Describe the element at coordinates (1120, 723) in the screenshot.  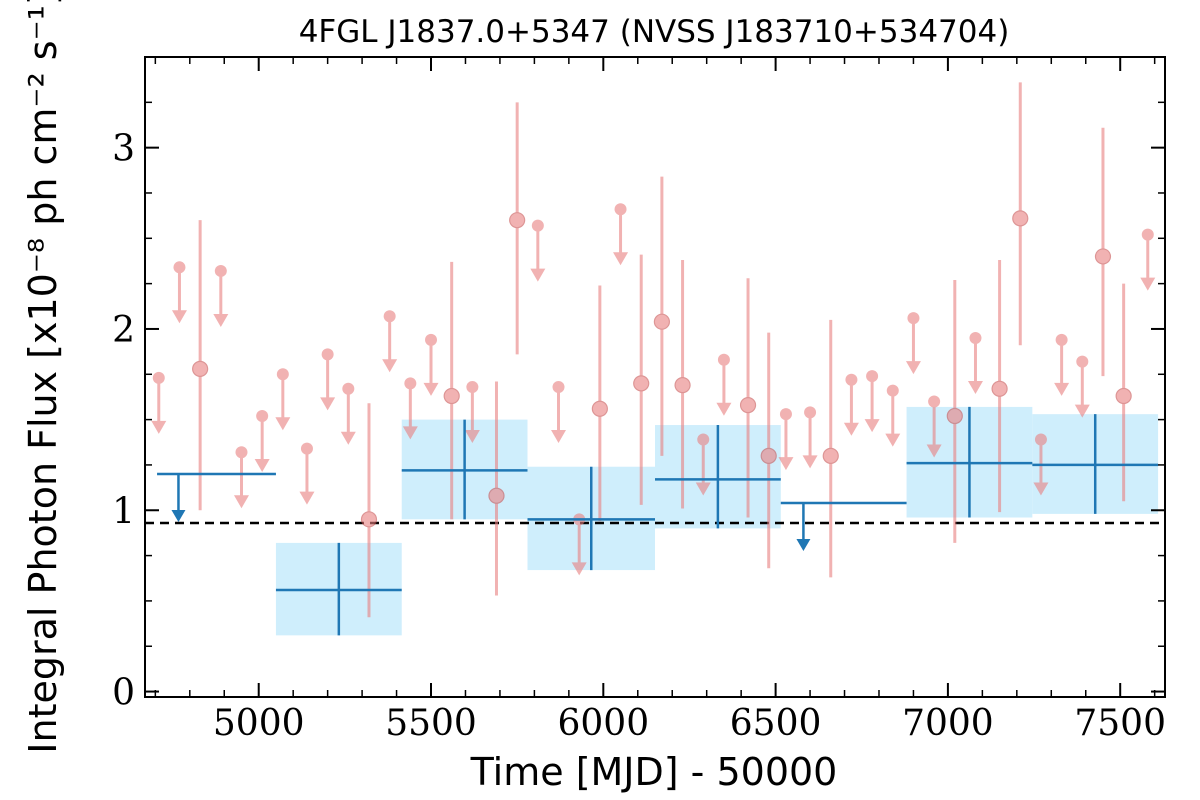
I see `x-tick-label: 7500` at that location.